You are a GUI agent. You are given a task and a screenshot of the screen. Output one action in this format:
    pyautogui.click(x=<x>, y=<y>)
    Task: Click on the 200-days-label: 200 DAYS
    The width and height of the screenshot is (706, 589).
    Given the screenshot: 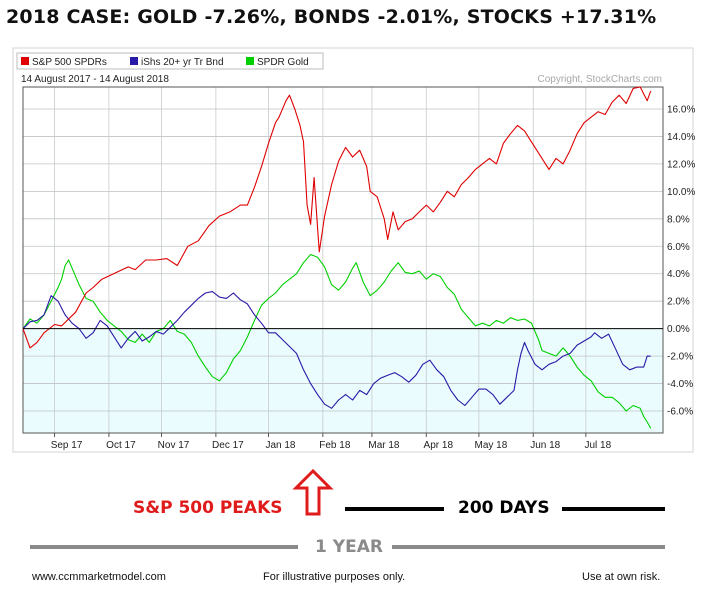 What is the action you would take?
    pyautogui.click(x=504, y=508)
    